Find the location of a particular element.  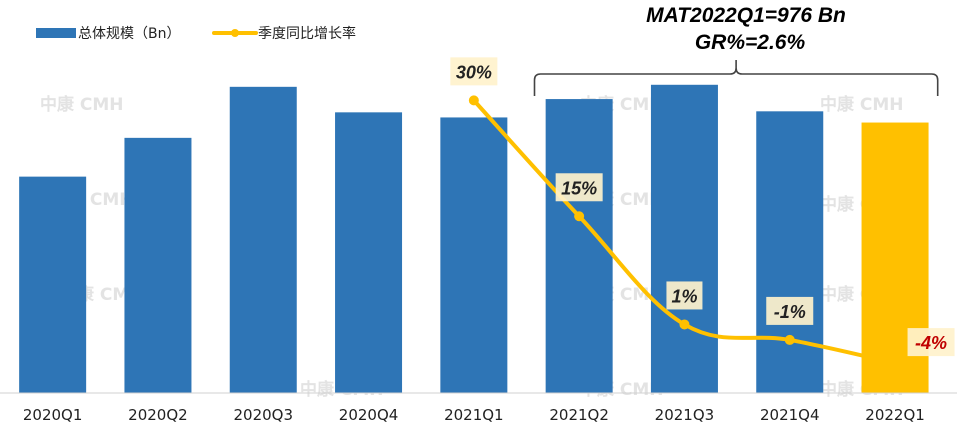

x-tick-2020q2: 2020Q2 is located at coordinates (158, 415).